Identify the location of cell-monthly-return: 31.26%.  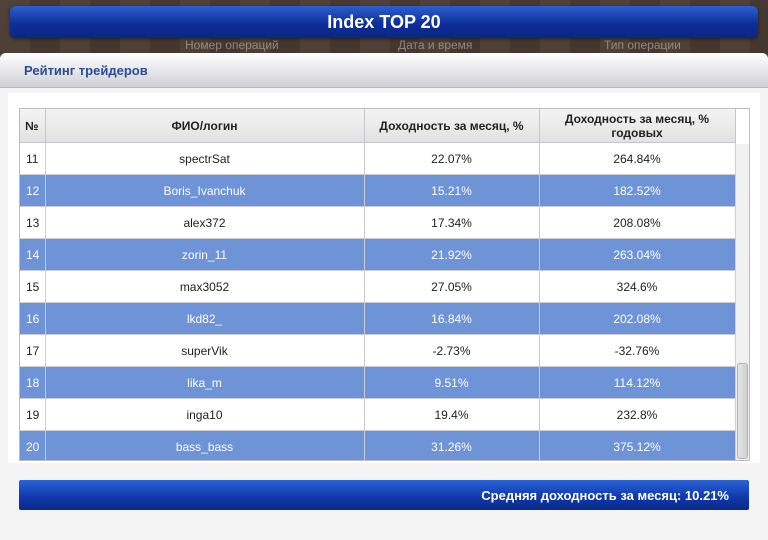
(452, 445).